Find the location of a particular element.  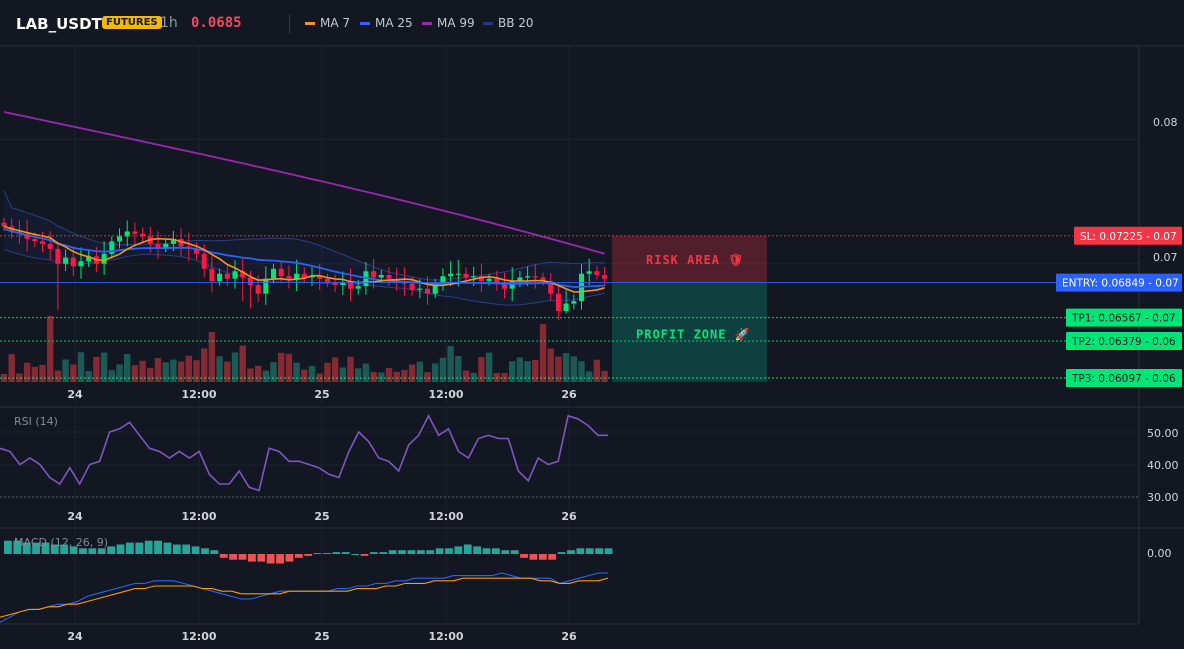

time-tick-2-1: 12:00 is located at coordinates (198, 636).